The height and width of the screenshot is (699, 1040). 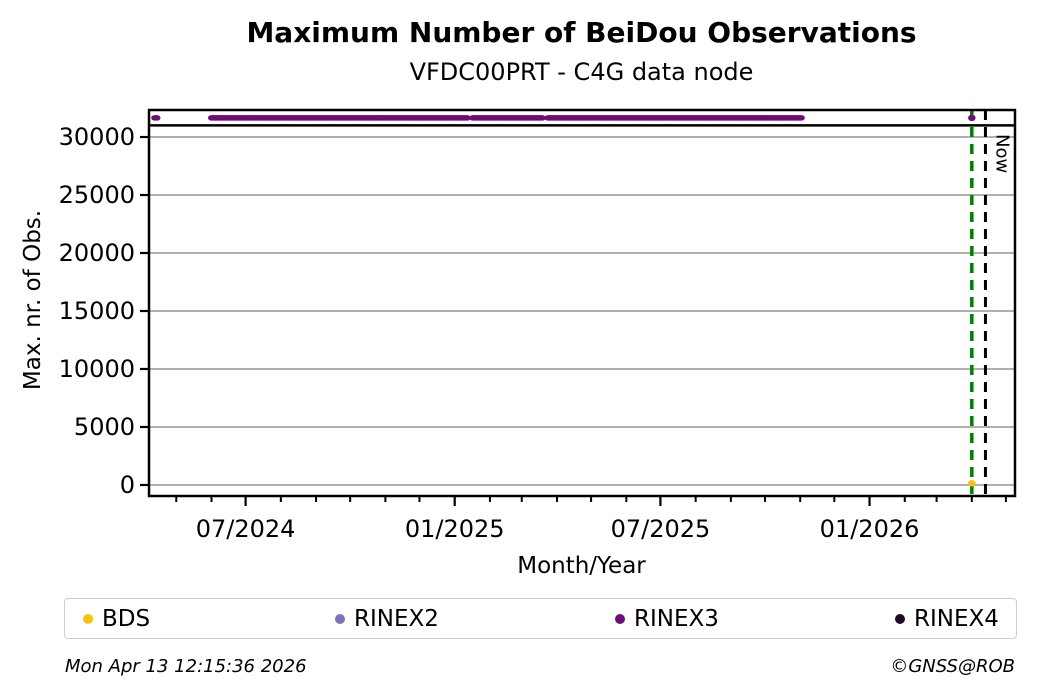 What do you see at coordinates (88, 618) in the screenshot?
I see `bds-marker-icon` at bounding box center [88, 618].